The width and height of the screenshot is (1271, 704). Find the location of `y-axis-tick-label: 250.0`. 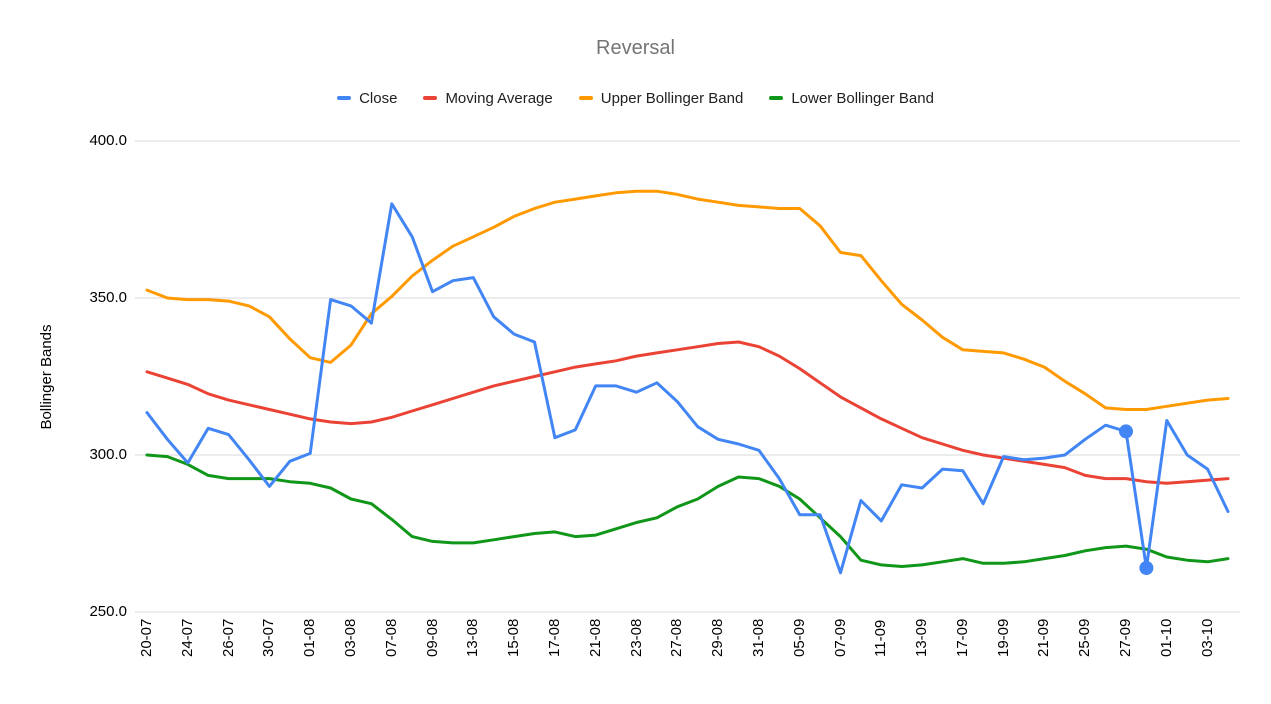

y-axis-tick-label: 250.0 is located at coordinates (108, 611).